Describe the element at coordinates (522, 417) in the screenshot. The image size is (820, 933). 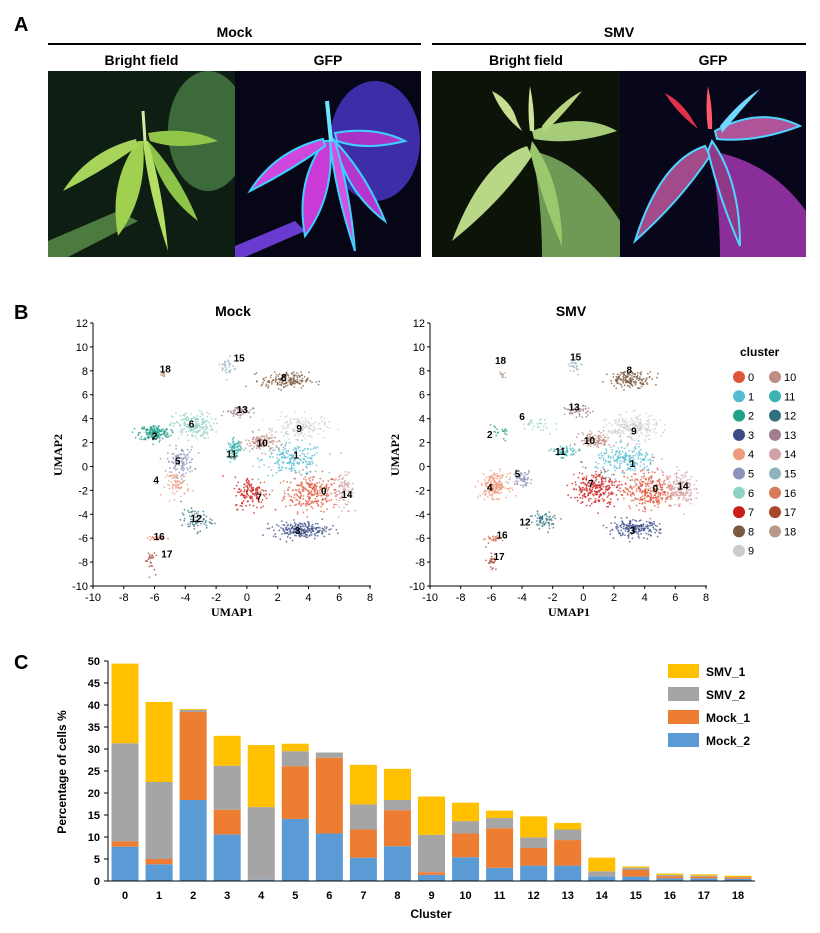
I see `umap-smv-cluster-label-6: 6` at that location.